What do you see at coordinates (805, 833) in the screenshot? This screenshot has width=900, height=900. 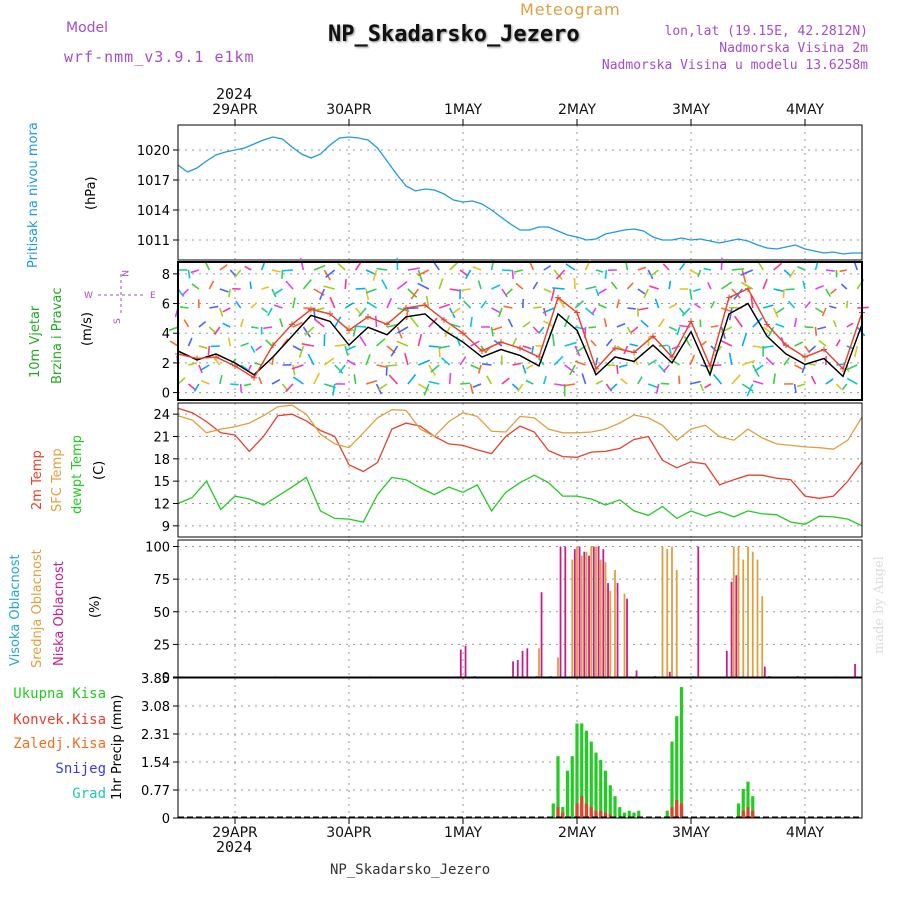 I see `x-tick-label-bottom: 4MAY` at bounding box center [805, 833].